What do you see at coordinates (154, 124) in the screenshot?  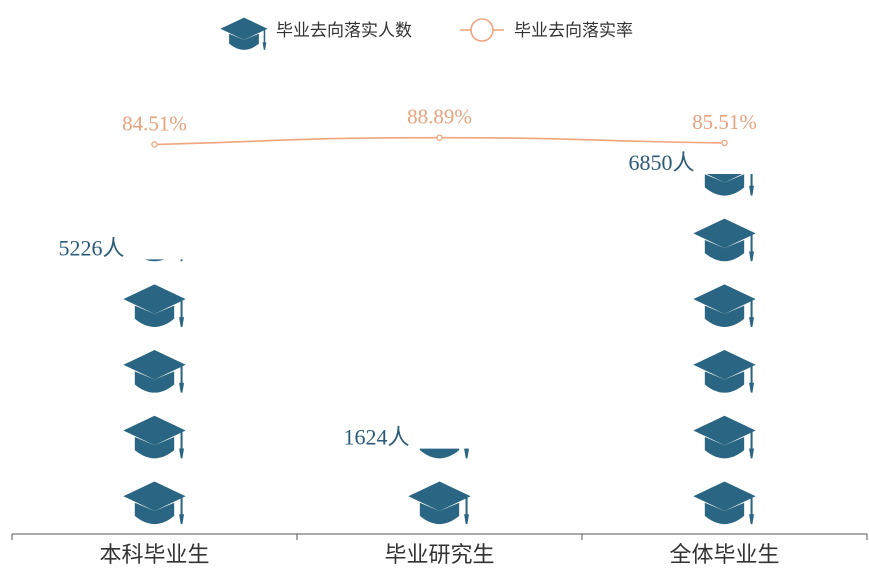 I see `rate-label-undergraduate: 84.51%` at bounding box center [154, 124].